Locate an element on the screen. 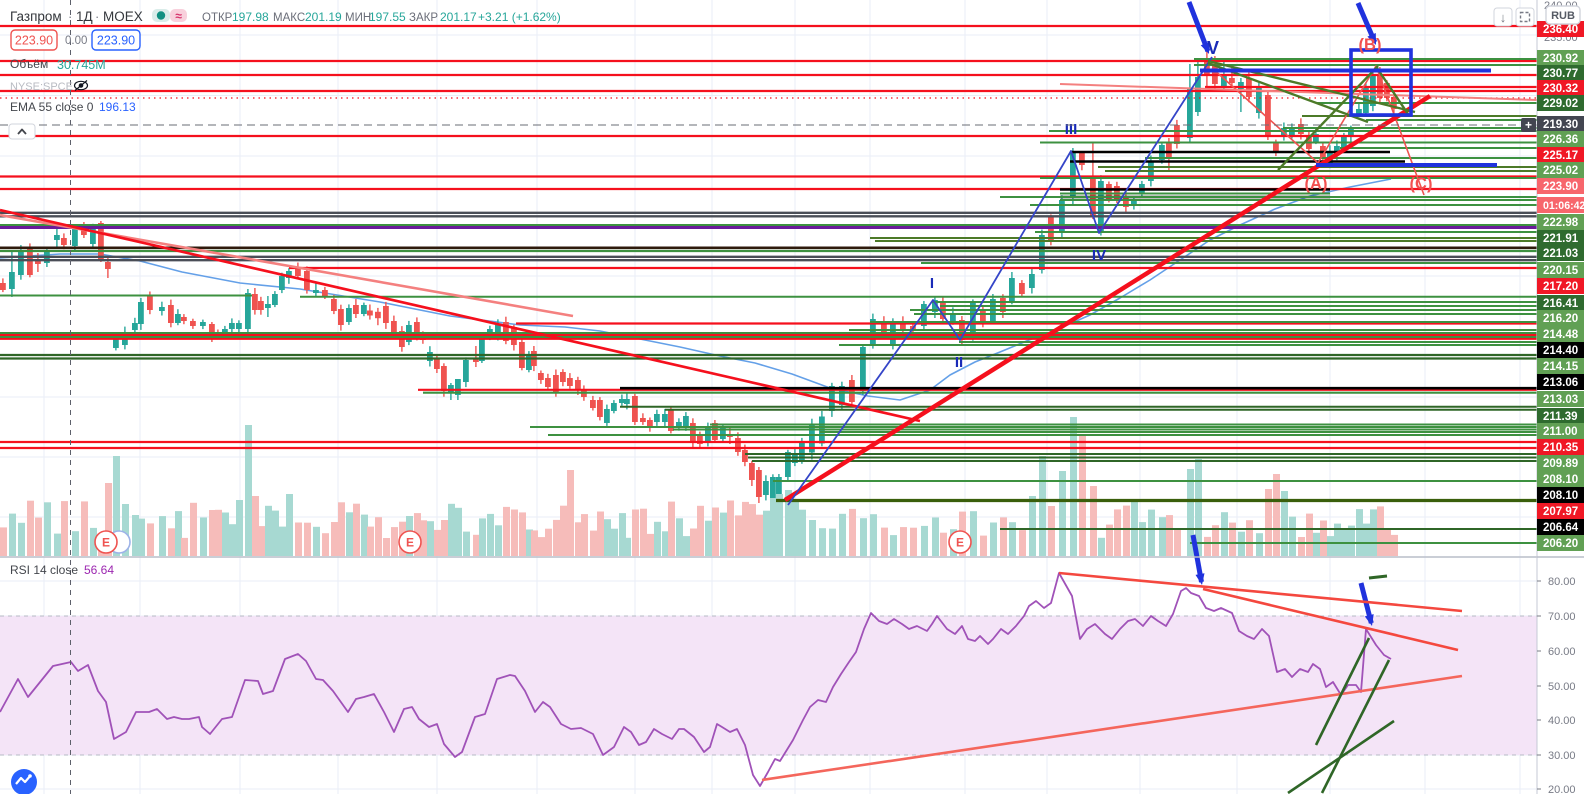 The height and width of the screenshot is (799, 1584). svg-text: 225.02 is located at coordinates (1560, 171).